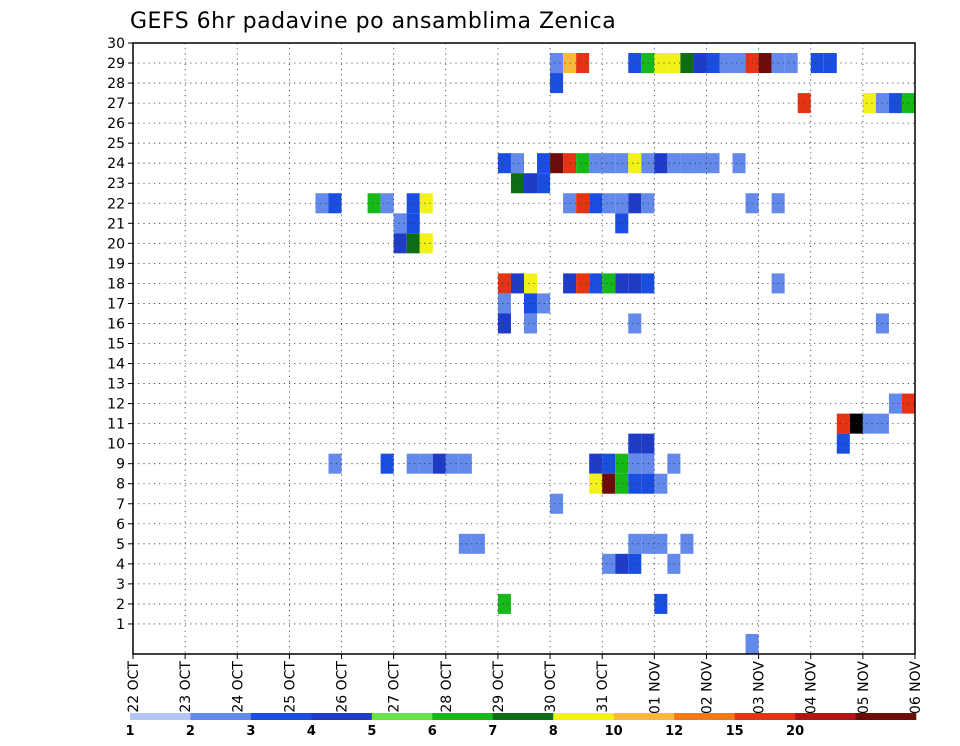 The height and width of the screenshot is (746, 960). Describe the element at coordinates (290, 687) in the screenshot. I see `x-tick-label: 25 OCT` at that location.